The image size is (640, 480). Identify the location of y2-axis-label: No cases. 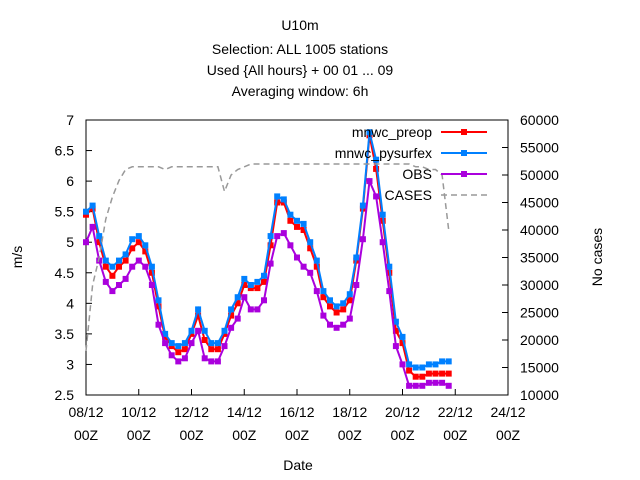
(597, 257).